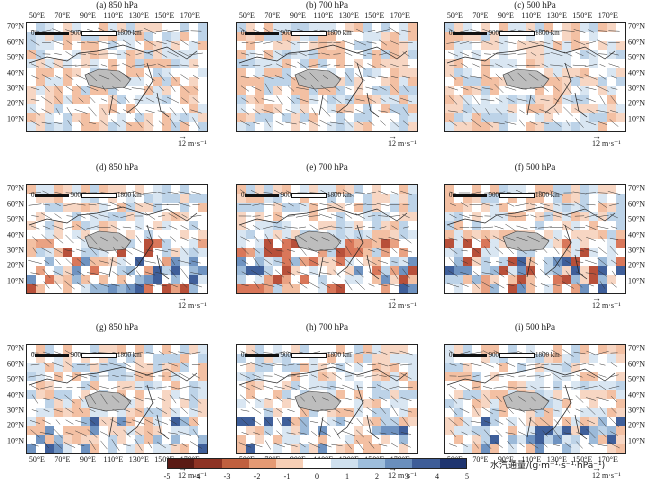  What do you see at coordinates (636, 250) in the screenshot?
I see `lat-tick-label: 30°N` at bounding box center [636, 250].